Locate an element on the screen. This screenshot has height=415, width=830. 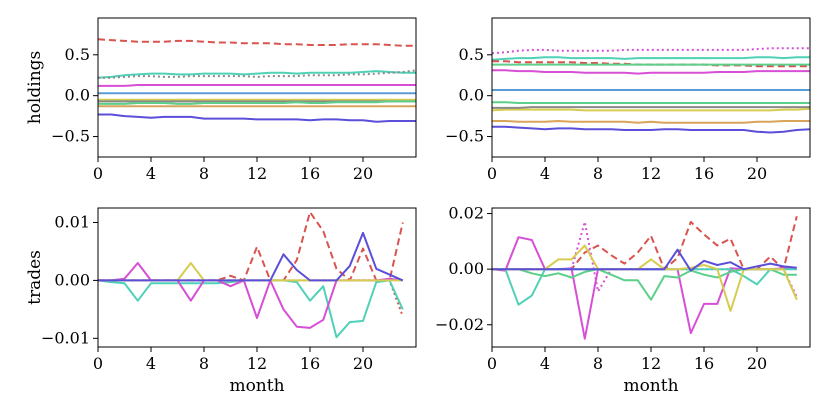
y-axis-label: holdings is located at coordinates (35, 88).